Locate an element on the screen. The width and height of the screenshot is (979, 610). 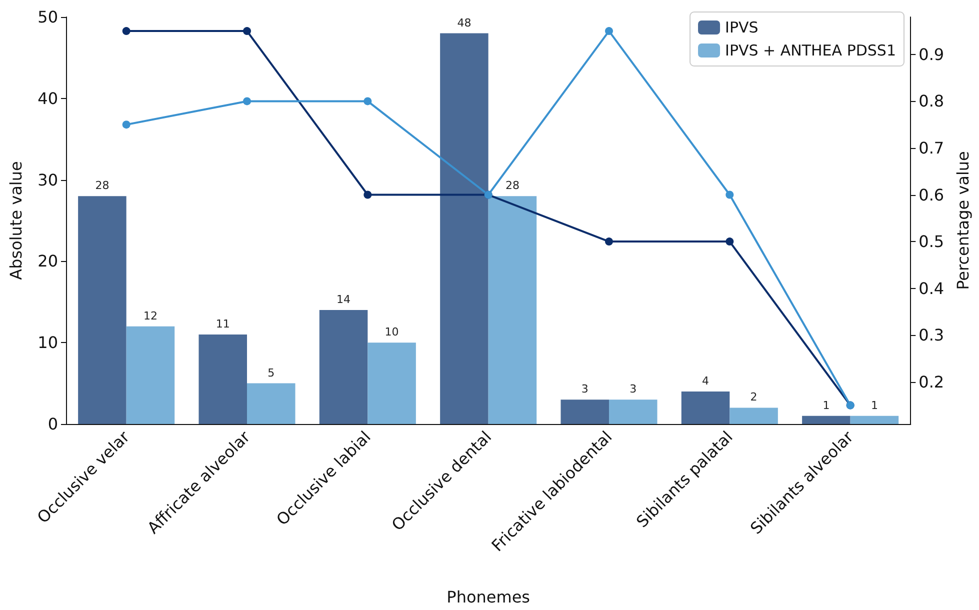
data-label: 10 is located at coordinates (391, 332).